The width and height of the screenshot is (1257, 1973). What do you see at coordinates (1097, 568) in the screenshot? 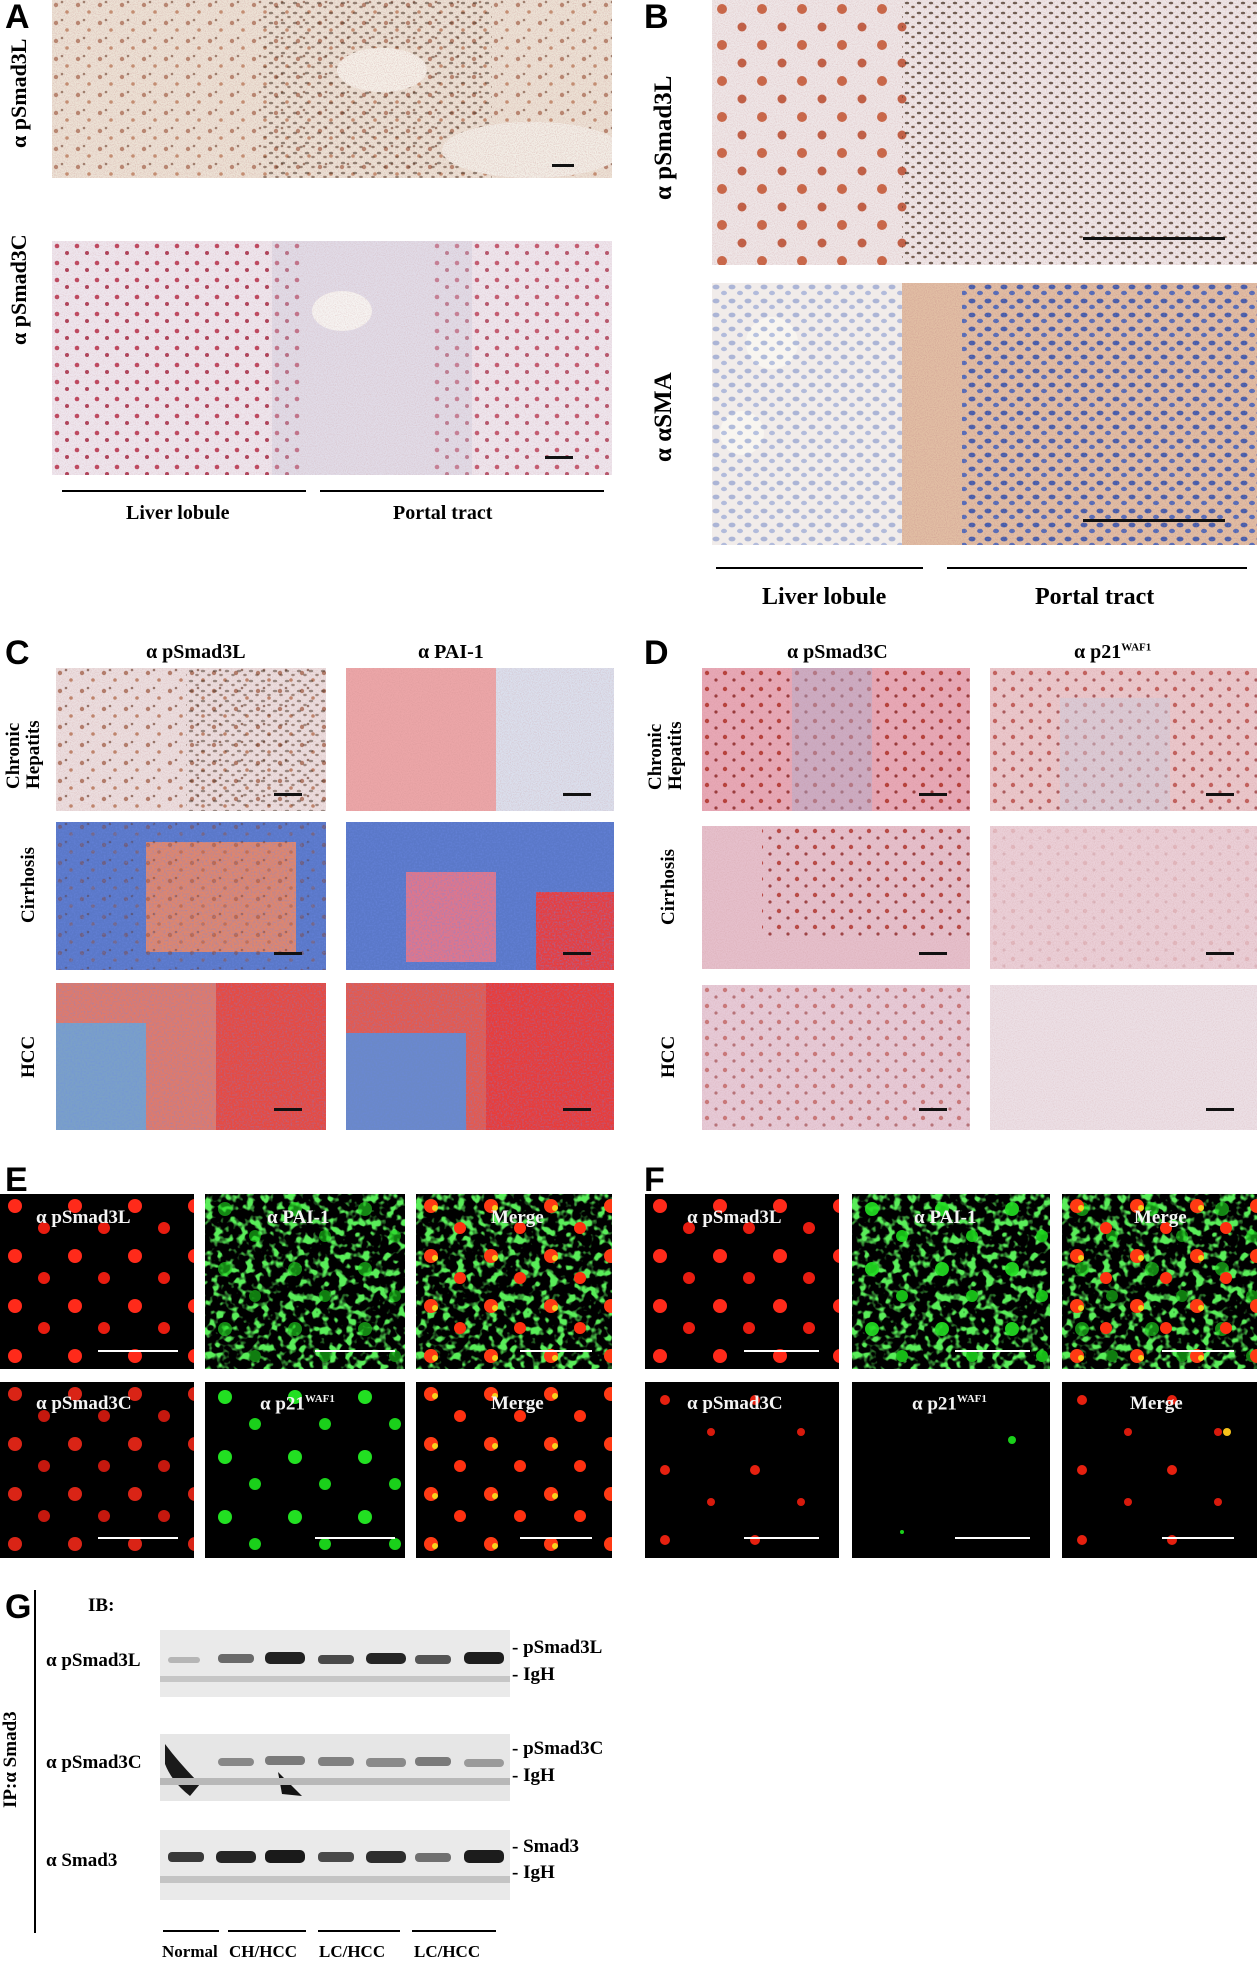
I see `panel-b-portal-rule` at bounding box center [1097, 568].